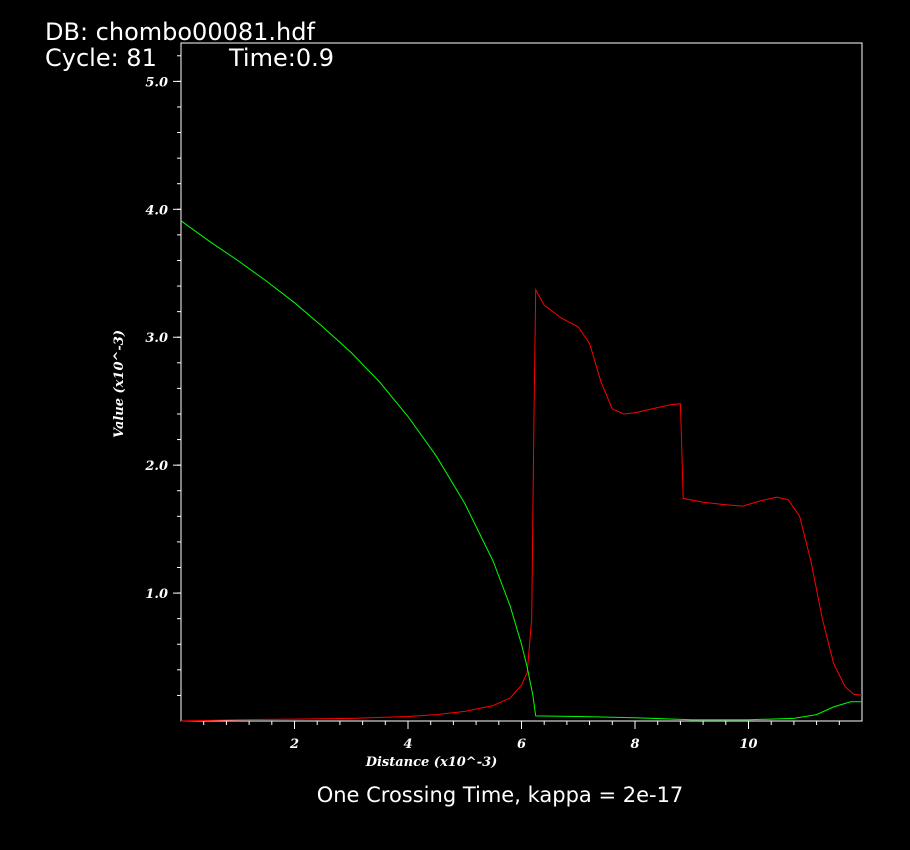 This screenshot has height=850, width=910. What do you see at coordinates (748, 744) in the screenshot?
I see `x-tick-label: 10` at bounding box center [748, 744].